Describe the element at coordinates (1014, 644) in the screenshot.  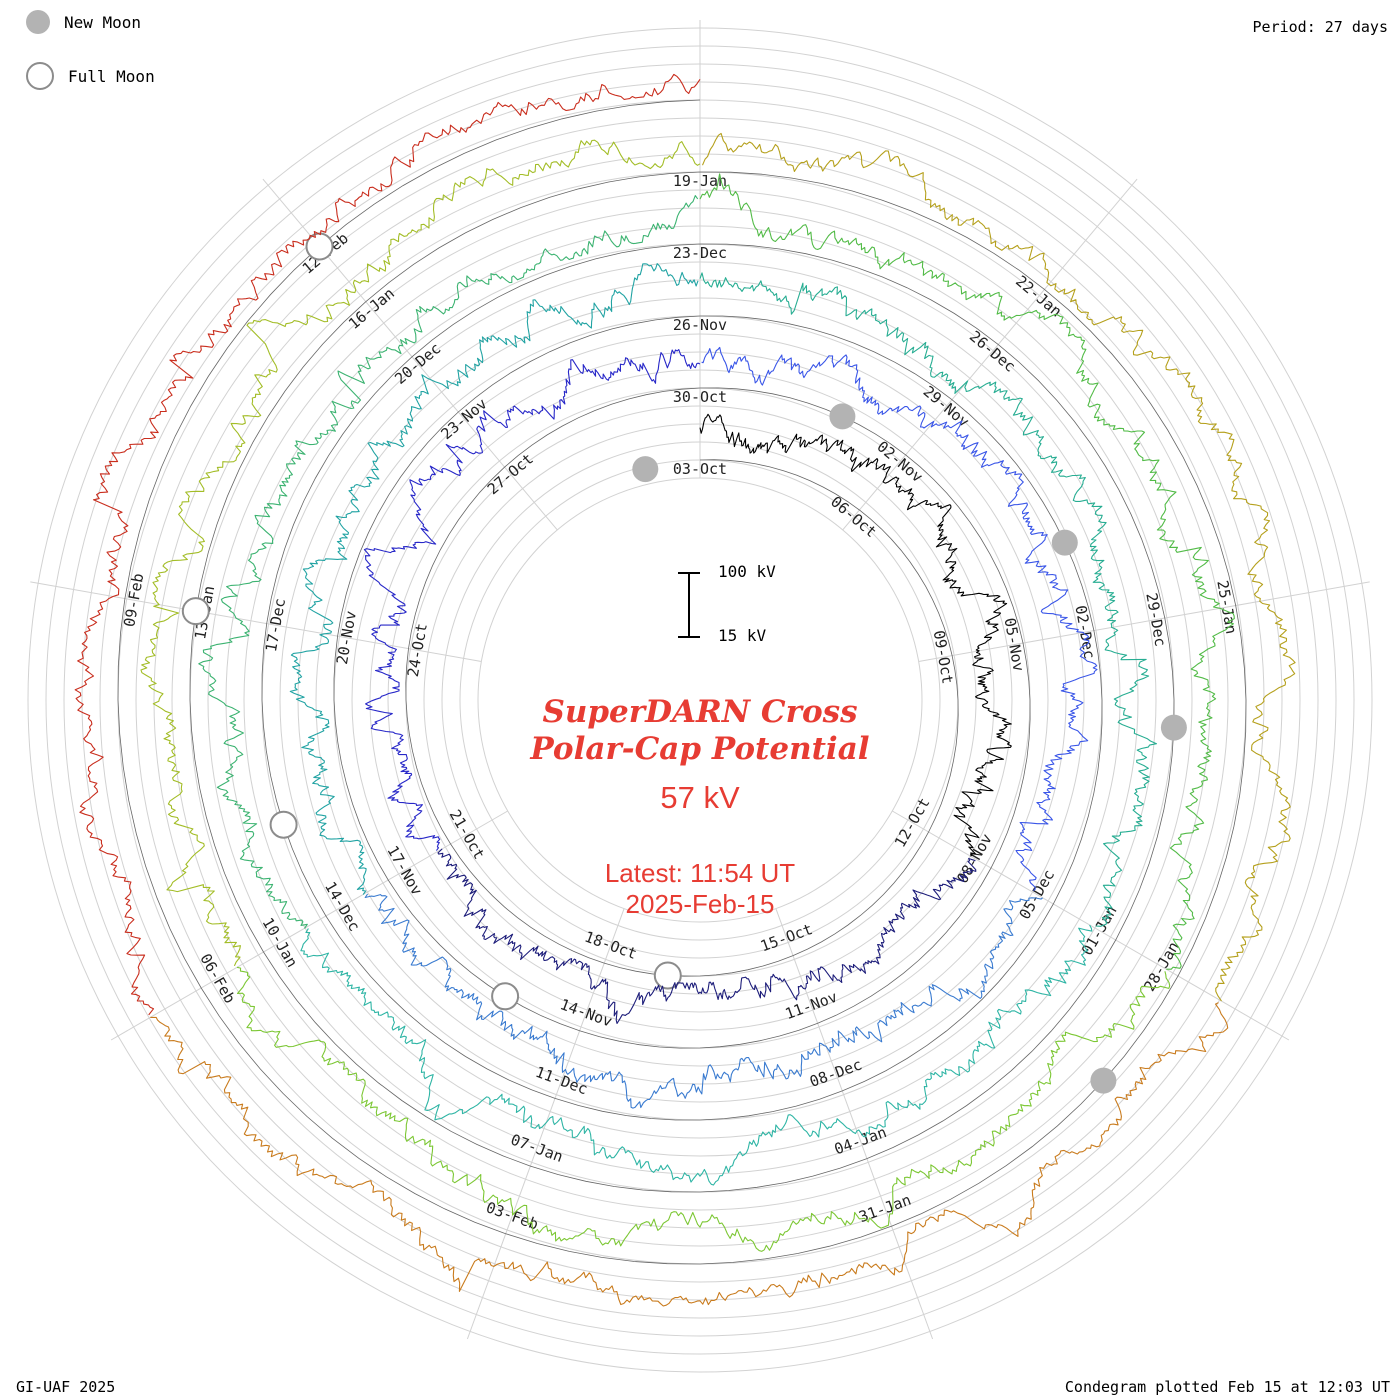
I see `date-label: 05-Nov` at that location.